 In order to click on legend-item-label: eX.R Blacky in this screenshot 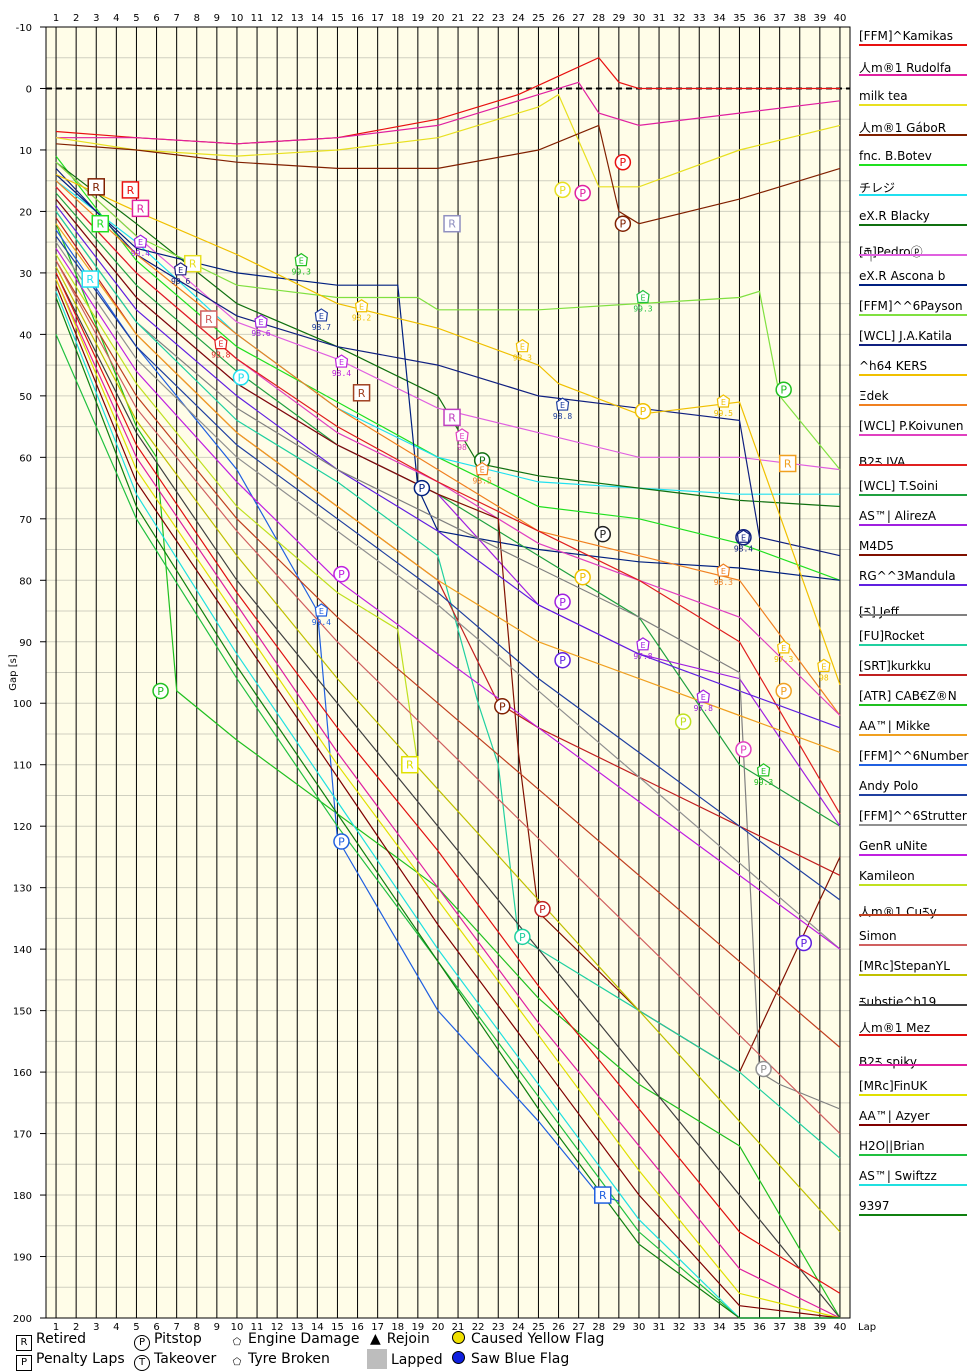, I will do `click(894, 216)`.